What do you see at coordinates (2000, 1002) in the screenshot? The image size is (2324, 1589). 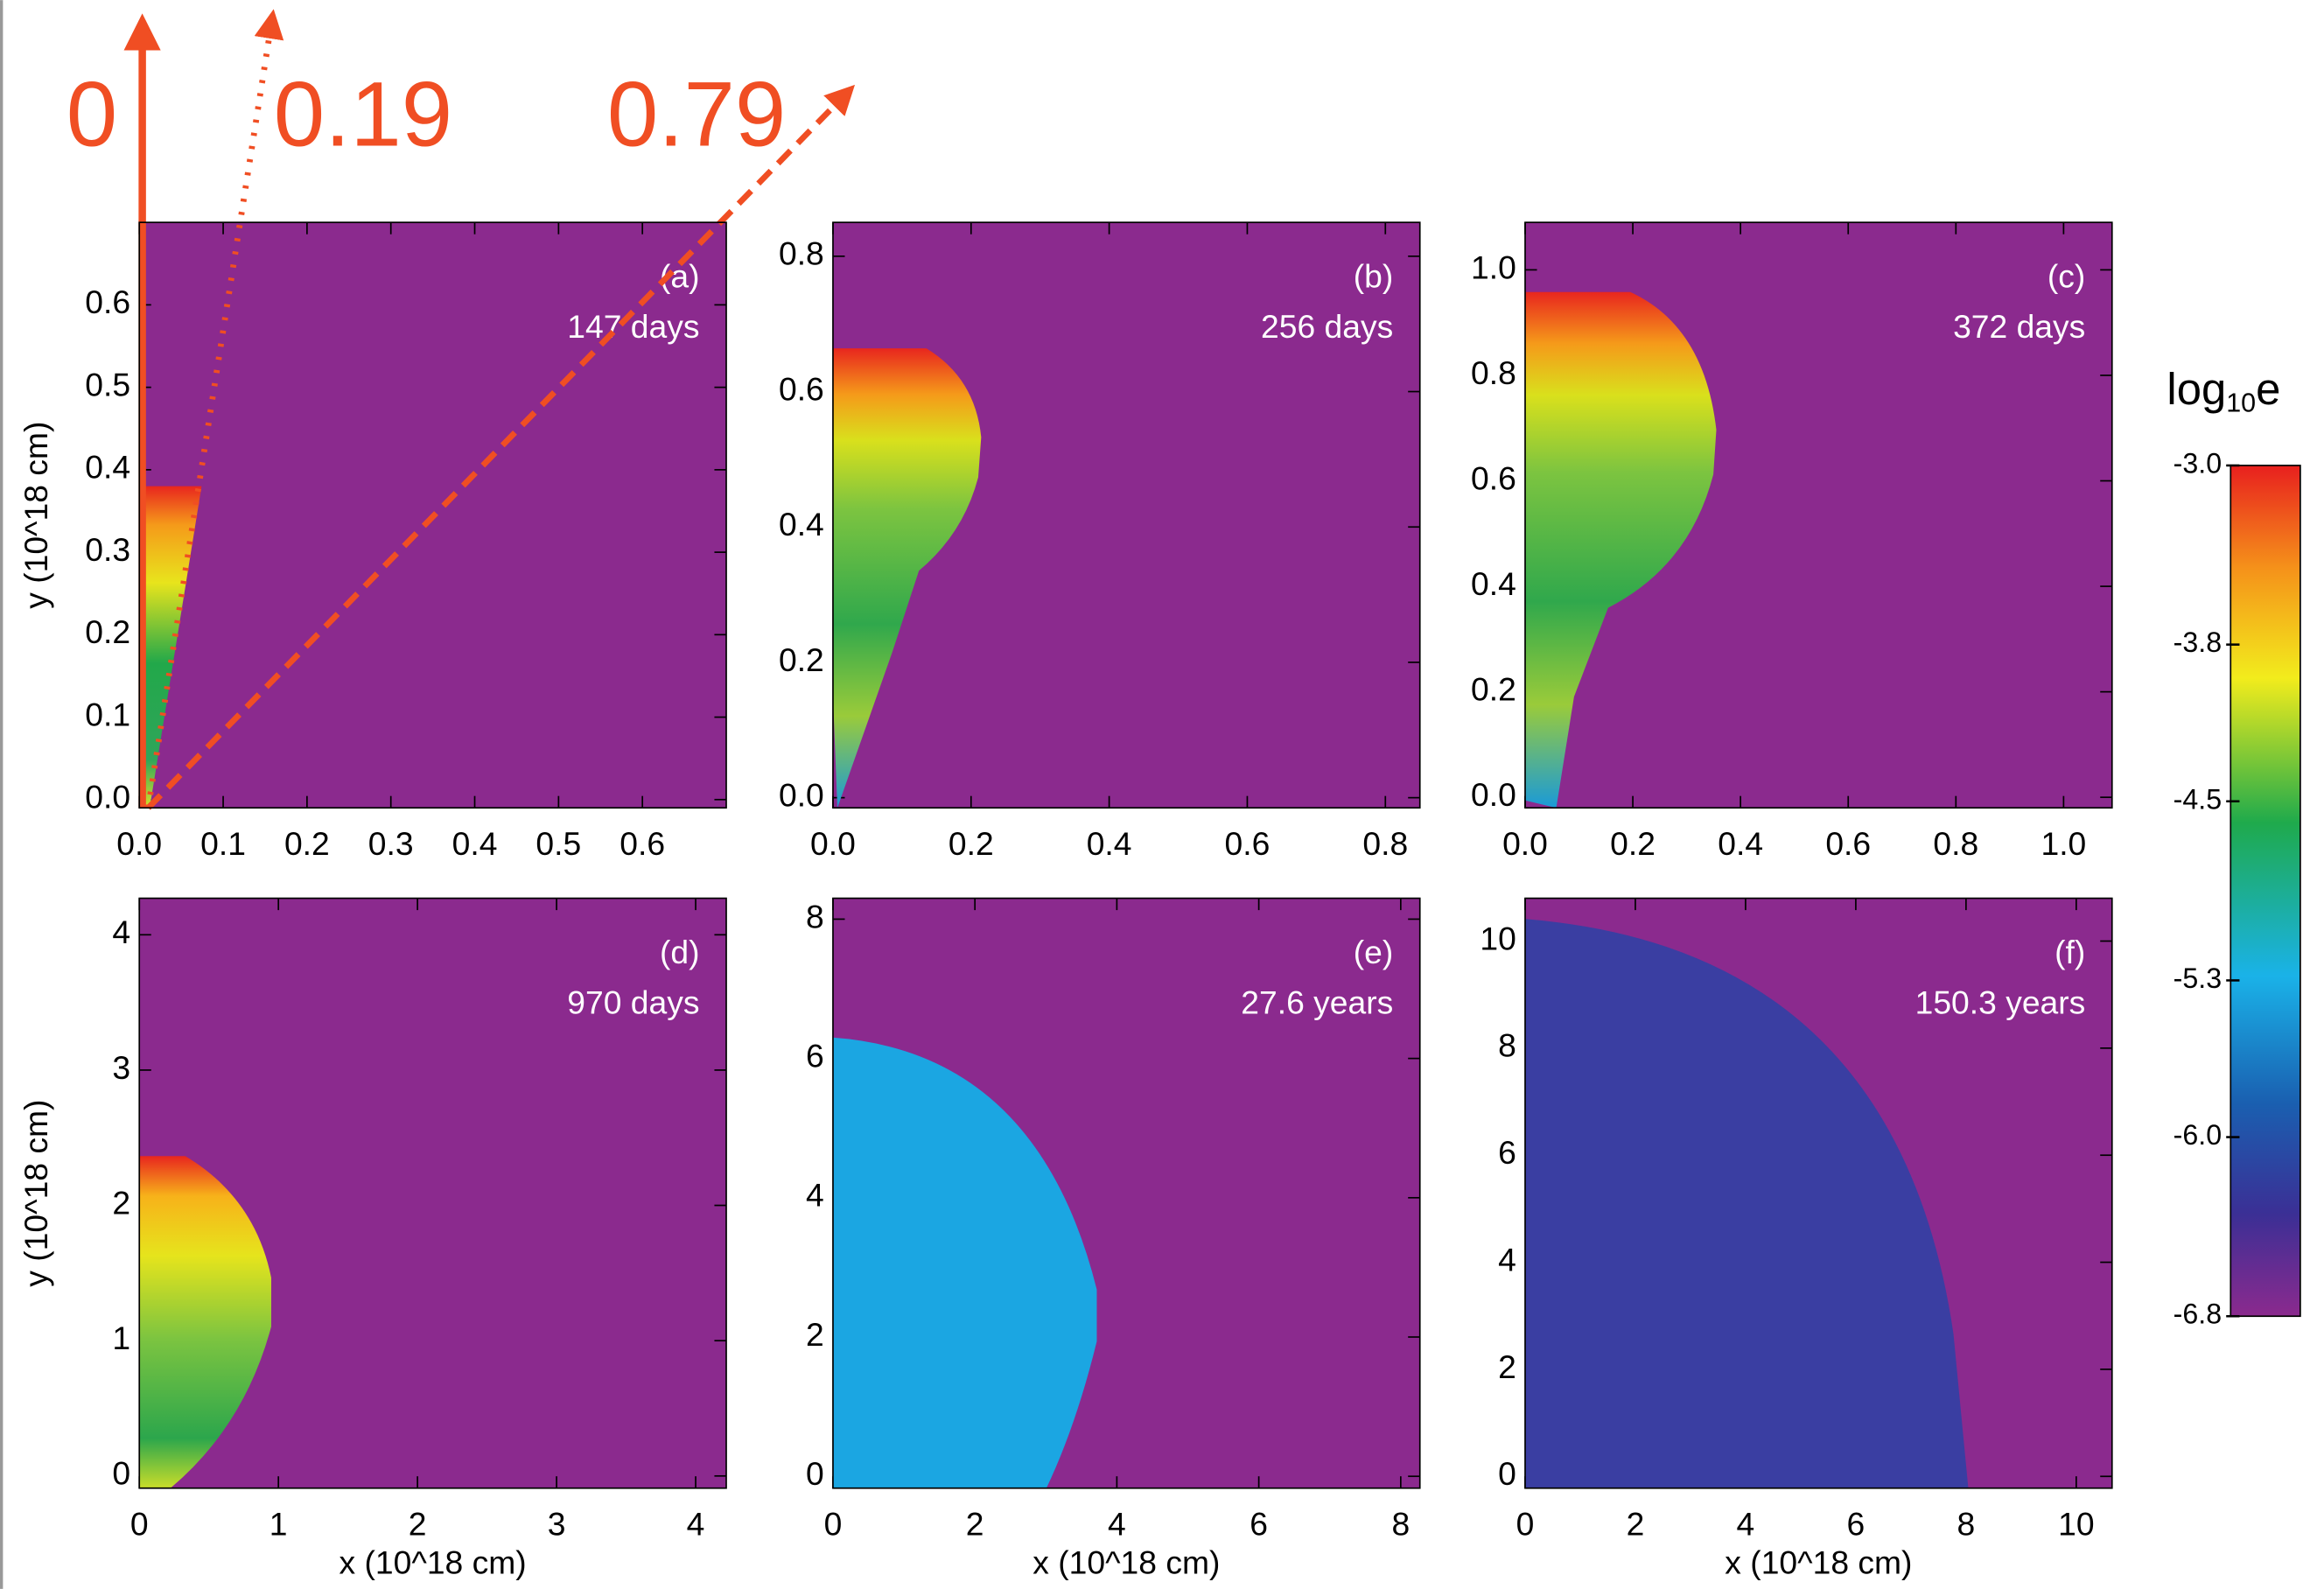 I see `panel-annotation: 150.3 years` at bounding box center [2000, 1002].